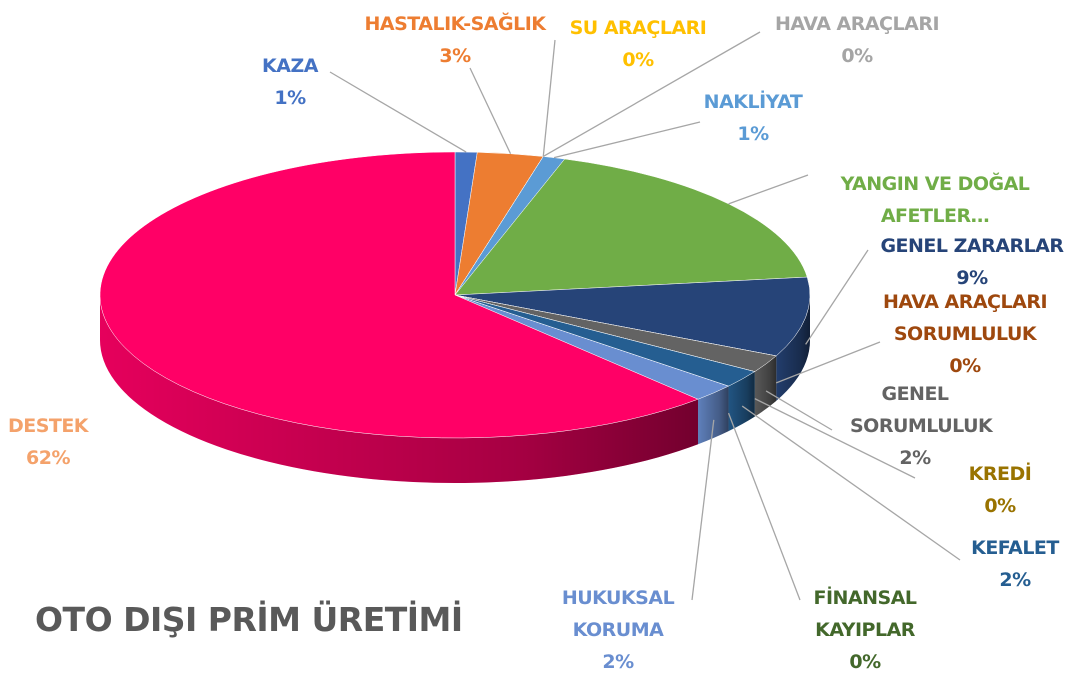  What do you see at coordinates (1015, 548) in the screenshot?
I see `label-name: KEFALET` at bounding box center [1015, 548].